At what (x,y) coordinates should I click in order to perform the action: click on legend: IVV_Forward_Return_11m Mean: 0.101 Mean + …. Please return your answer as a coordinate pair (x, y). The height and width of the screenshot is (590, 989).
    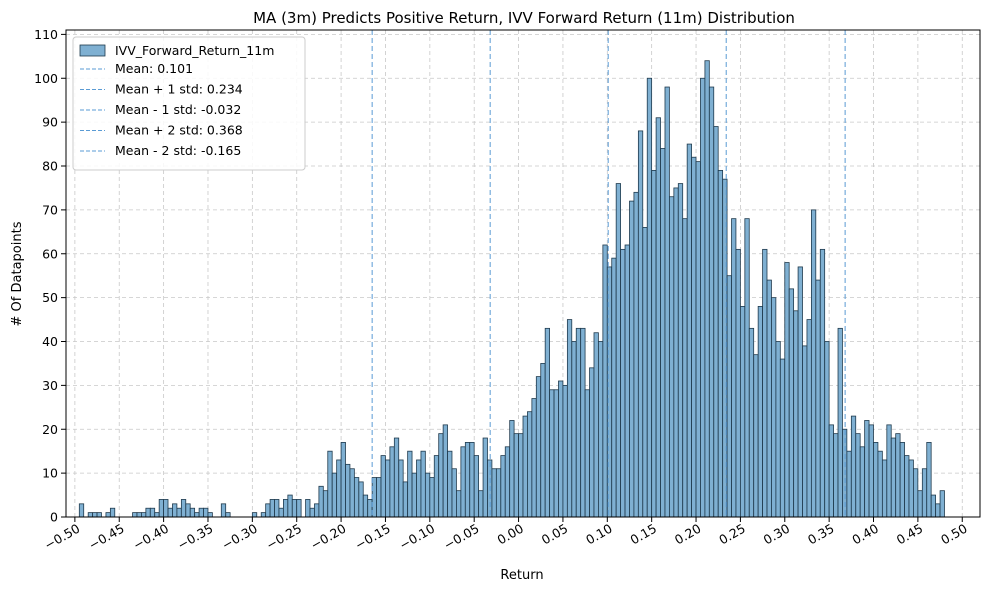
    Looking at the image, I should click on (189, 103).